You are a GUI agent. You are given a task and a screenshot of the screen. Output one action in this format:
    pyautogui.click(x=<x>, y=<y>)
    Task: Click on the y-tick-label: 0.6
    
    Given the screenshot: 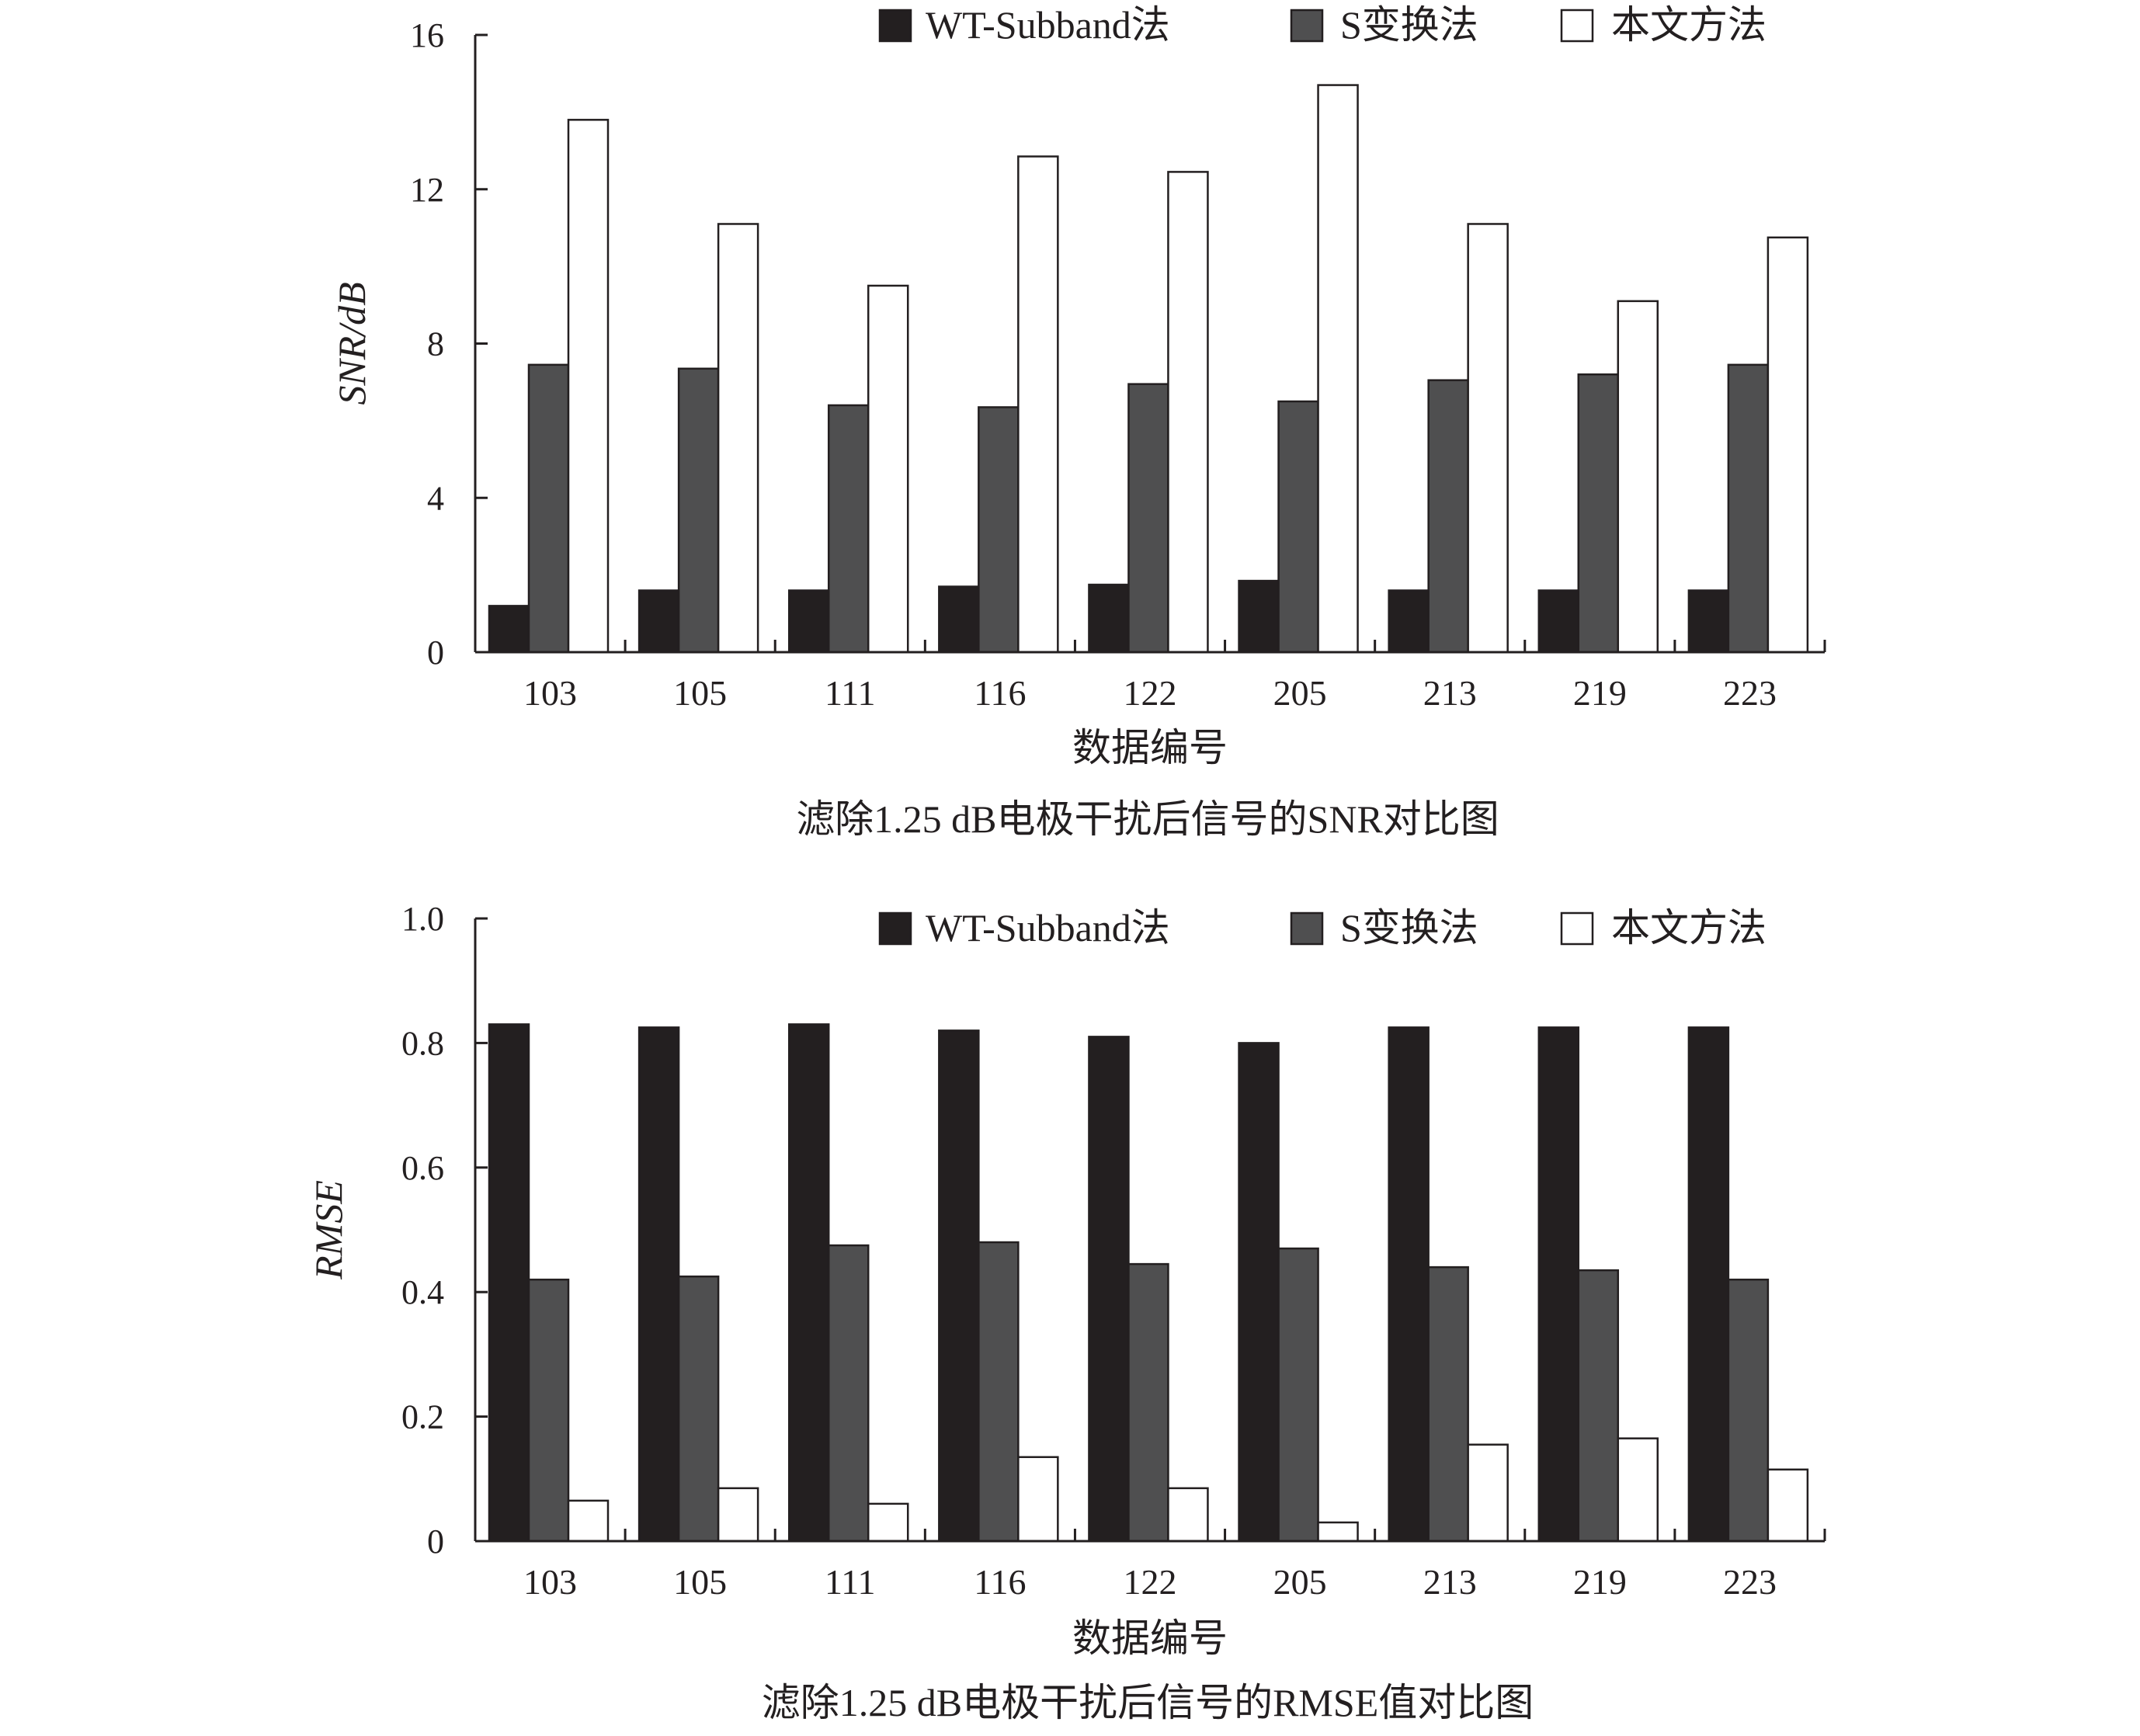 What is the action you would take?
    pyautogui.click(x=422, y=1168)
    